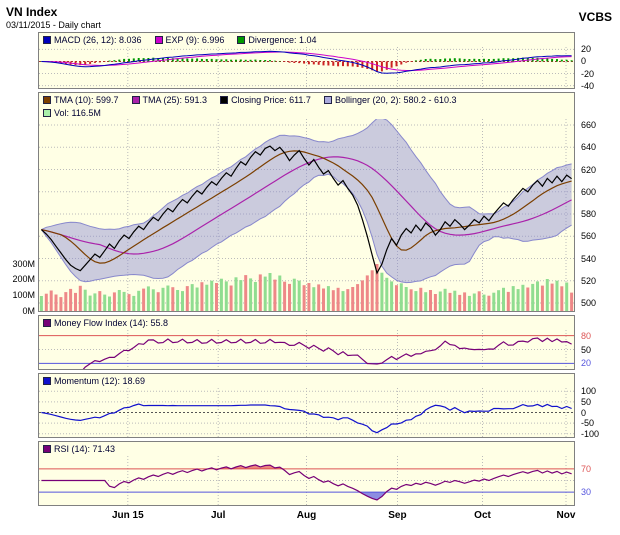  I want to click on x-axis-label: Sep, so click(397, 515).